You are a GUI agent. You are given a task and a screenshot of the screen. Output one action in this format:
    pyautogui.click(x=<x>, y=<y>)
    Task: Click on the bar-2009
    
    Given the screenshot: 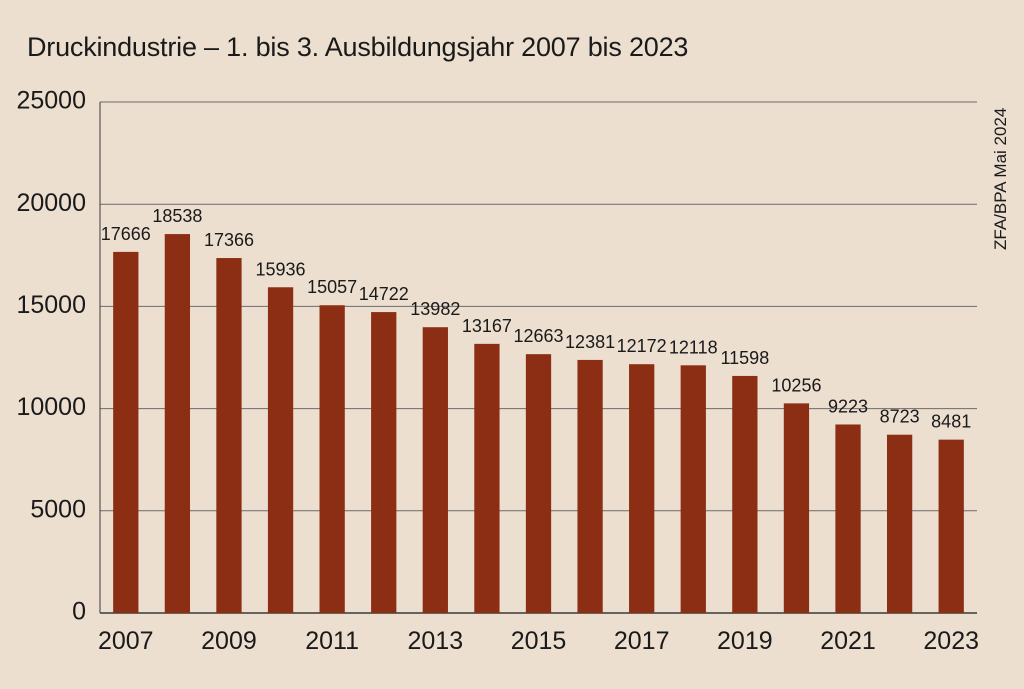 What is the action you would take?
    pyautogui.click(x=229, y=435)
    